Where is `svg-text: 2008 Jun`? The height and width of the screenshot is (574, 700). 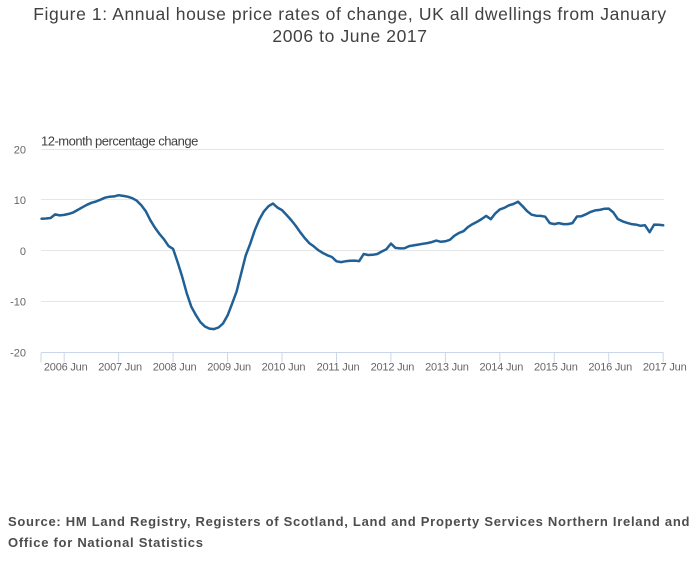 svg-text: 2008 Jun is located at coordinates (175, 368).